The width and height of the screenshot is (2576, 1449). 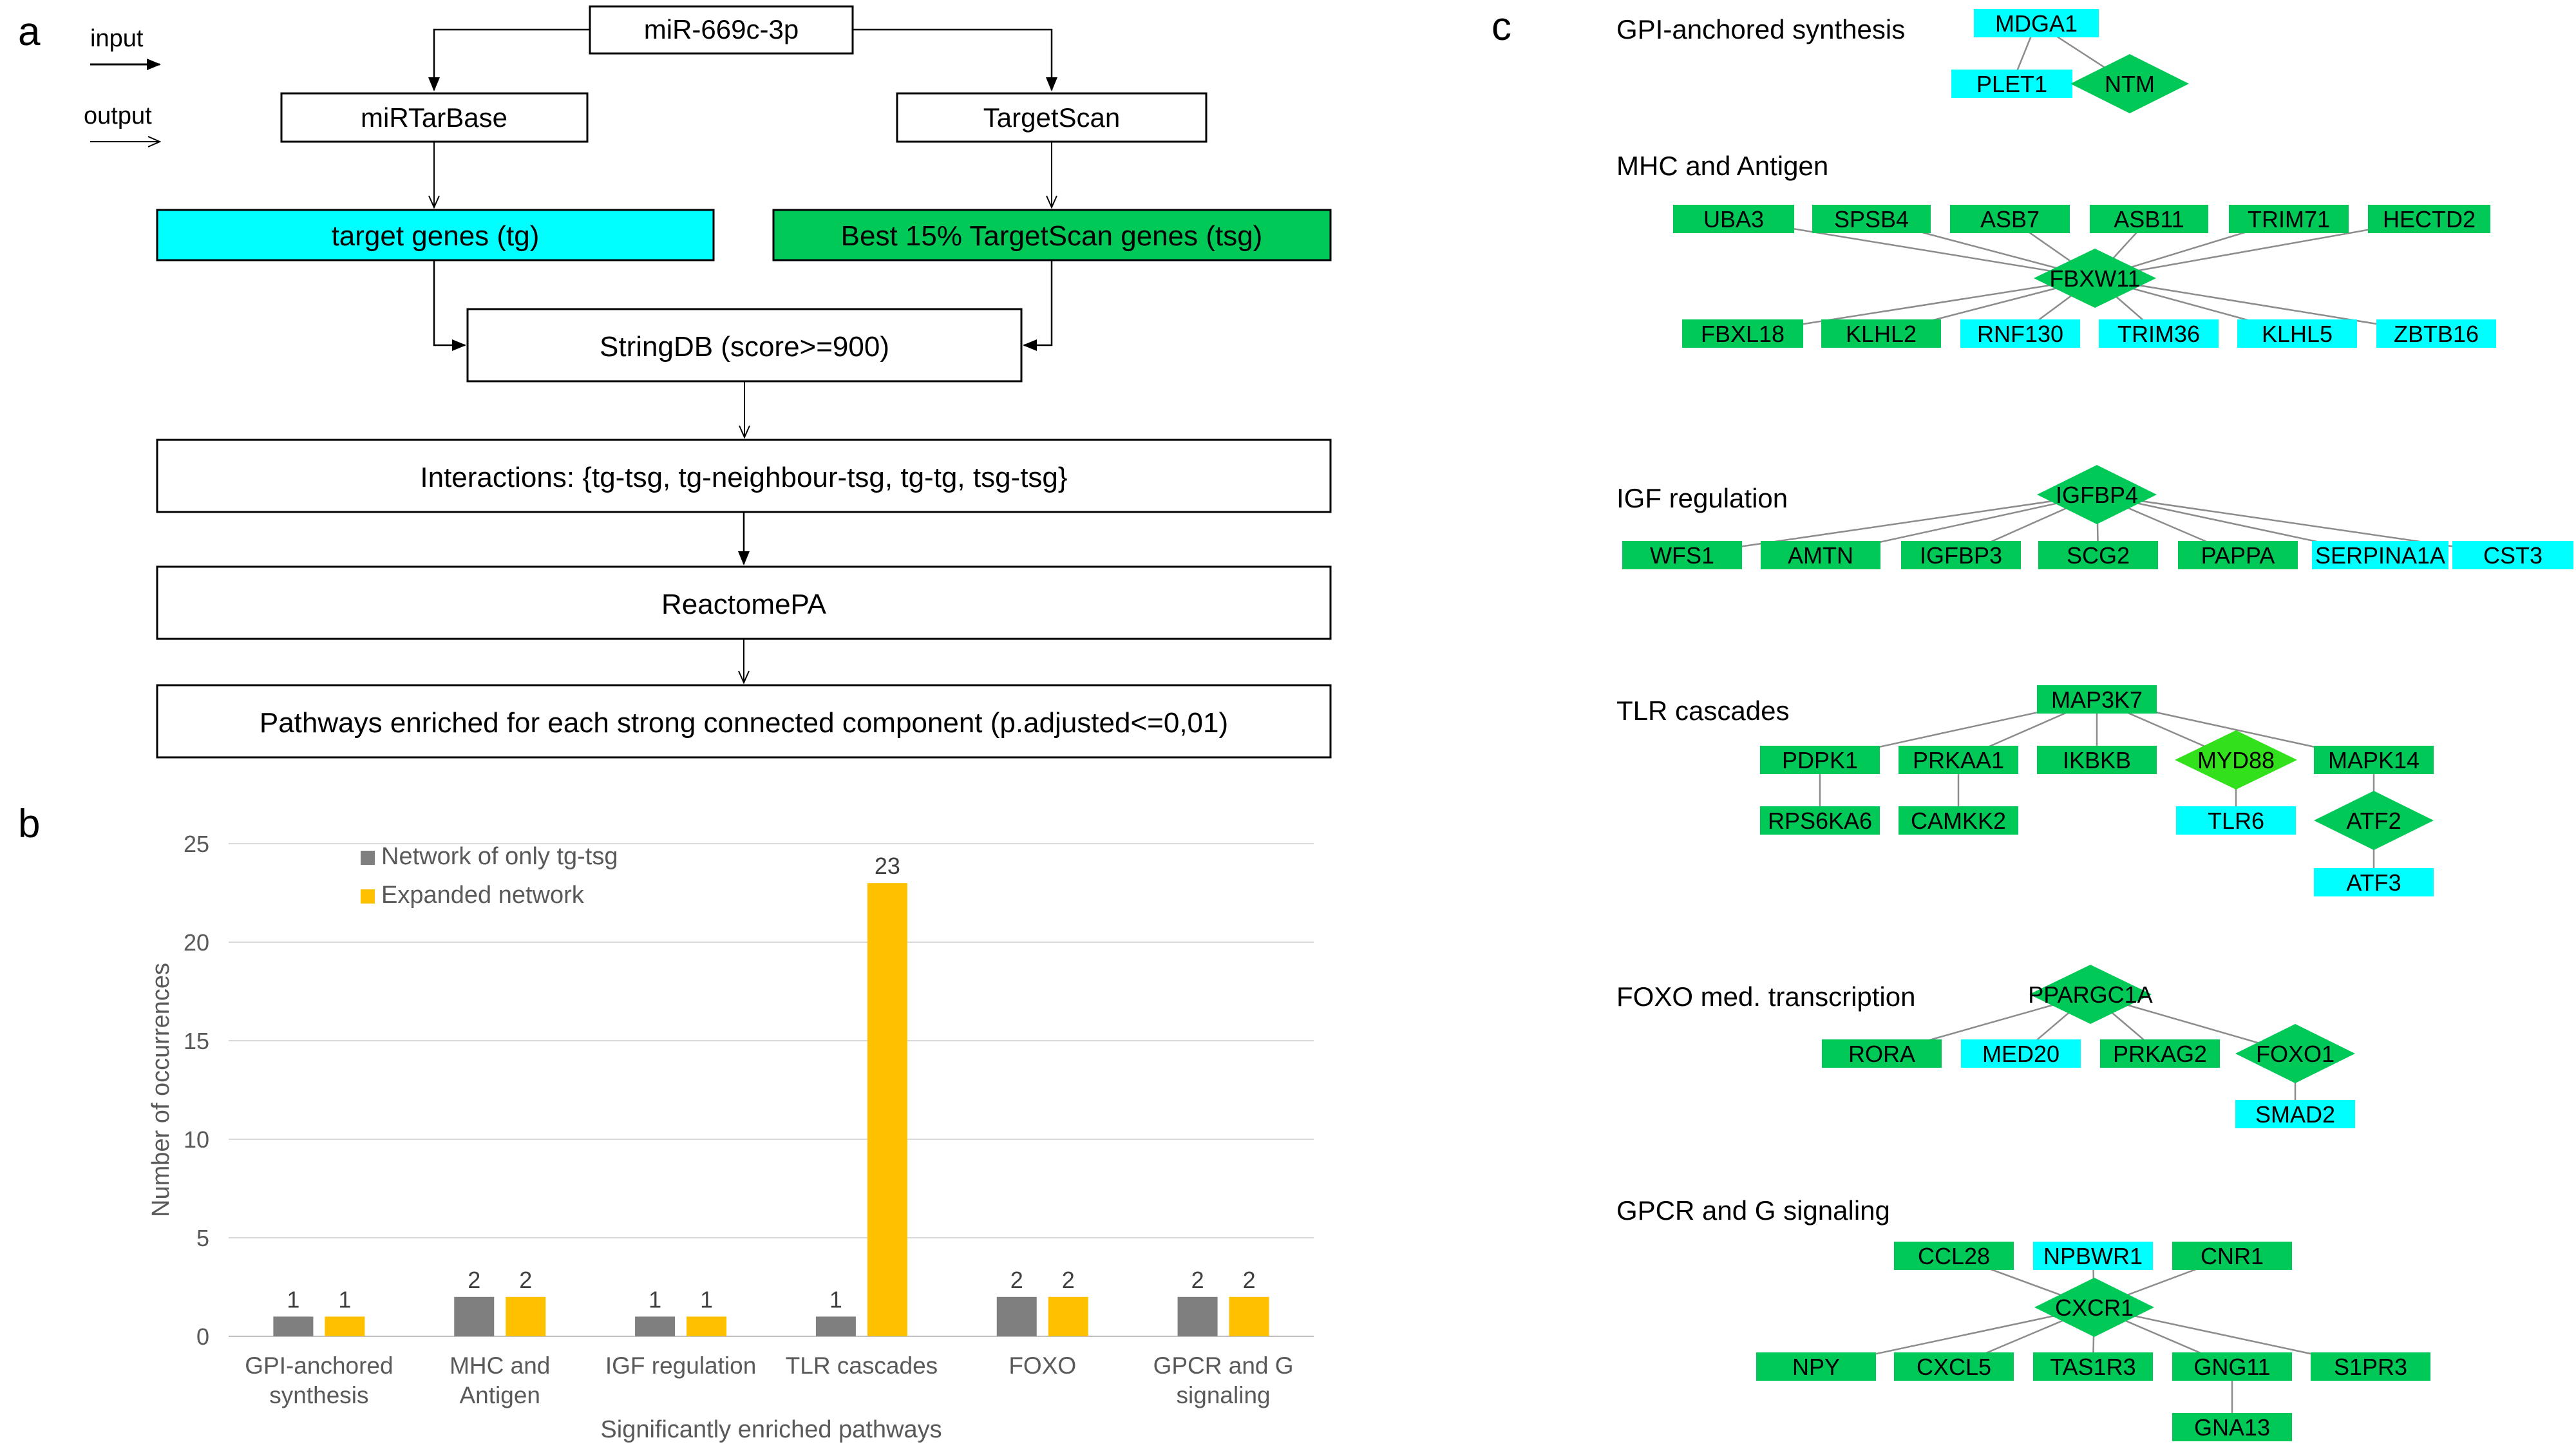 I want to click on y-tick-label: 20, so click(x=197, y=943).